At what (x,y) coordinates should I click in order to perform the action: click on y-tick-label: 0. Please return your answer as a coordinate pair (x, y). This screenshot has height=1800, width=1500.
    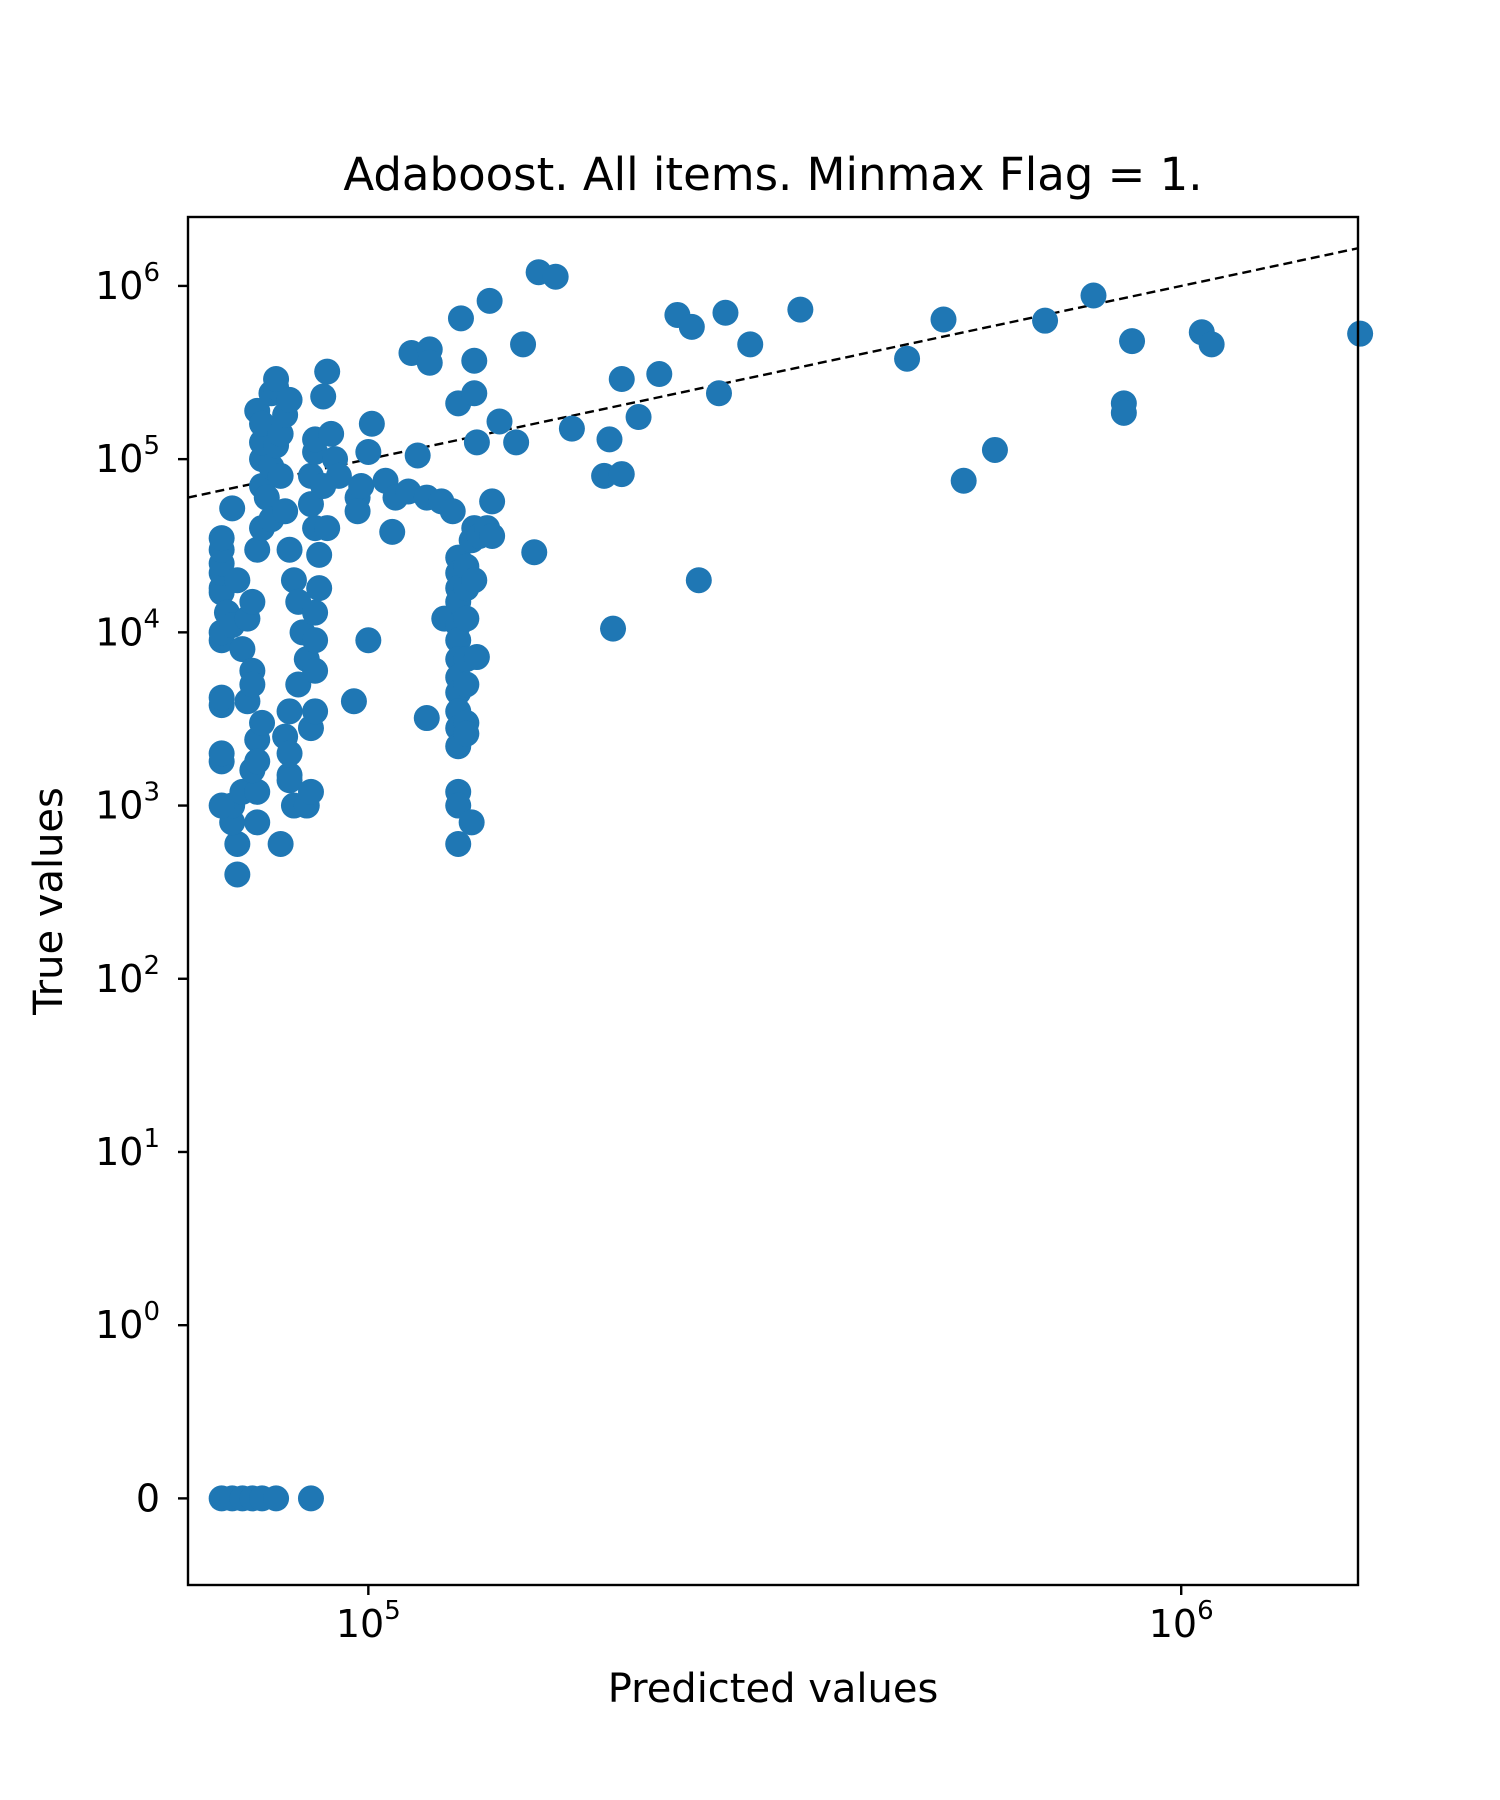
    Looking at the image, I should click on (148, 1498).